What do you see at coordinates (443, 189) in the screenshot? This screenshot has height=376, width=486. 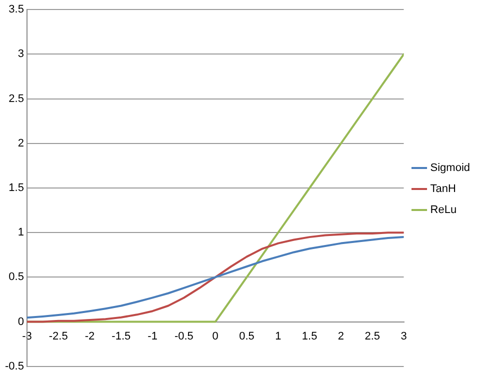 I see `legend-label: TanH` at bounding box center [443, 189].